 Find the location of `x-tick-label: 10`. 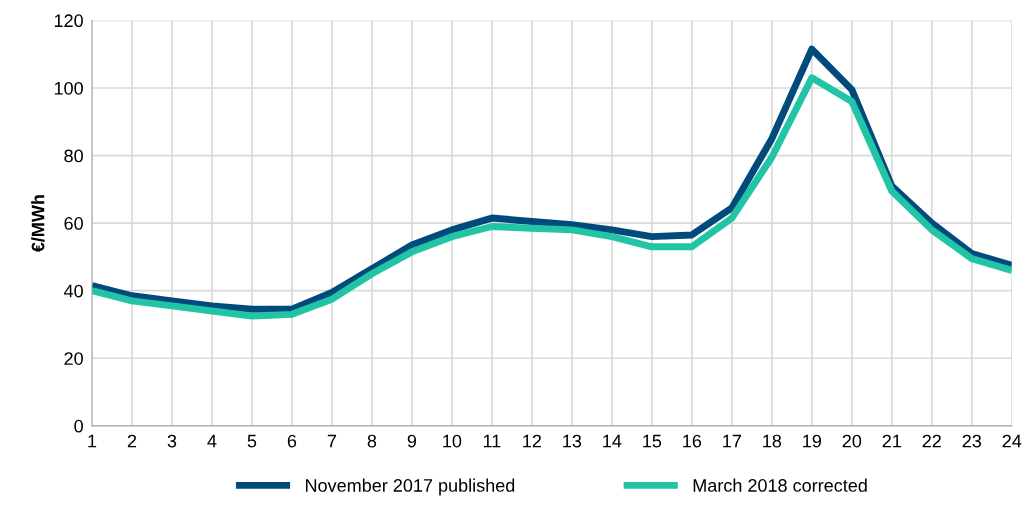

x-tick-label: 10 is located at coordinates (452, 441).